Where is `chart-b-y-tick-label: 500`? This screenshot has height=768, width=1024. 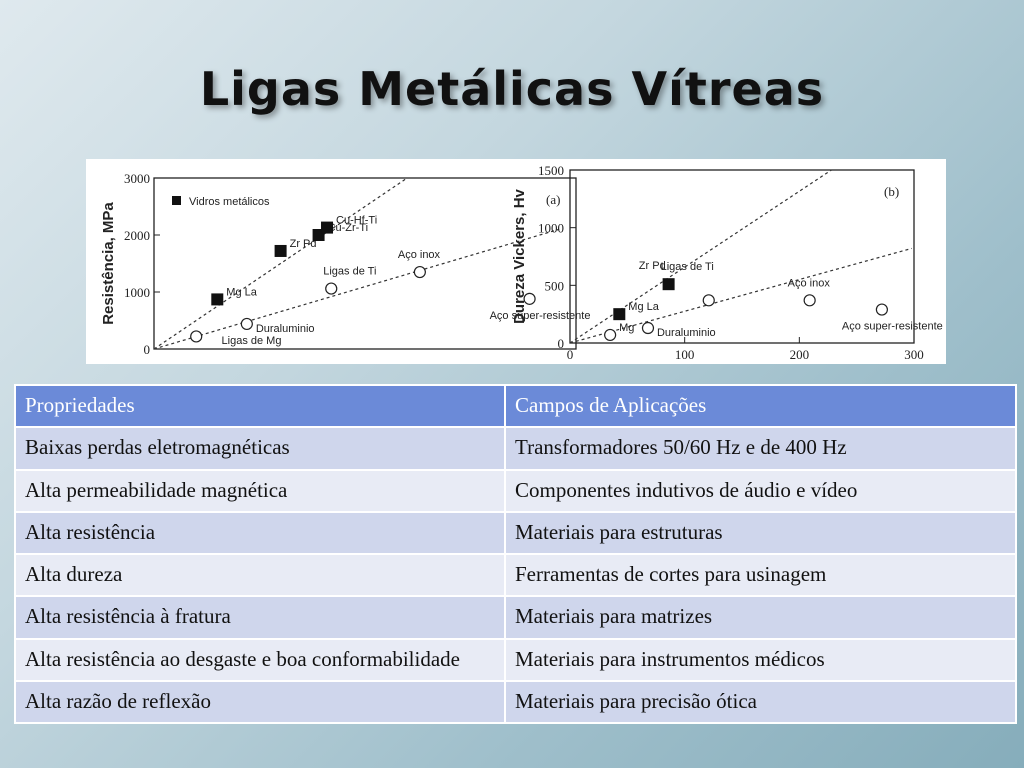 chart-b-y-tick-label: 500 is located at coordinates (555, 285).